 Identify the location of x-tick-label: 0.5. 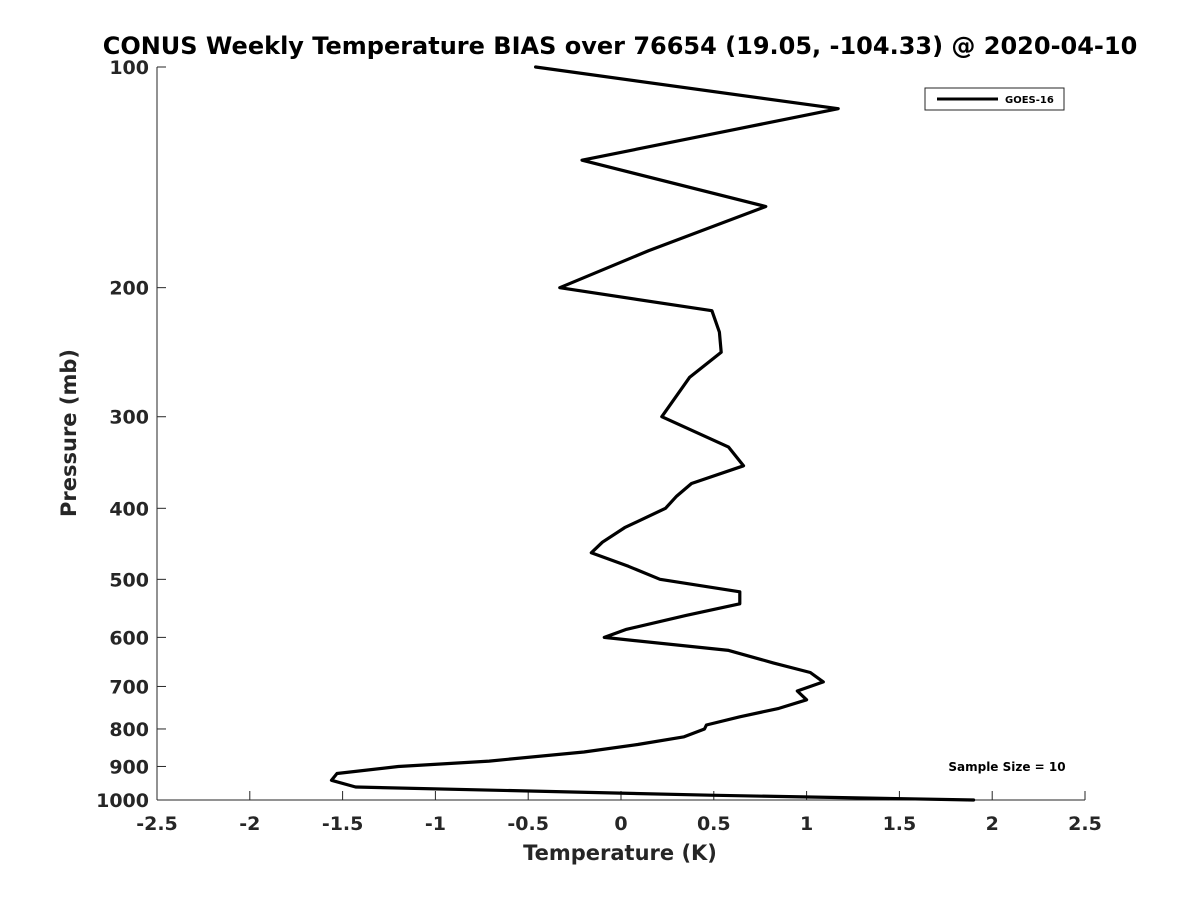
(714, 824).